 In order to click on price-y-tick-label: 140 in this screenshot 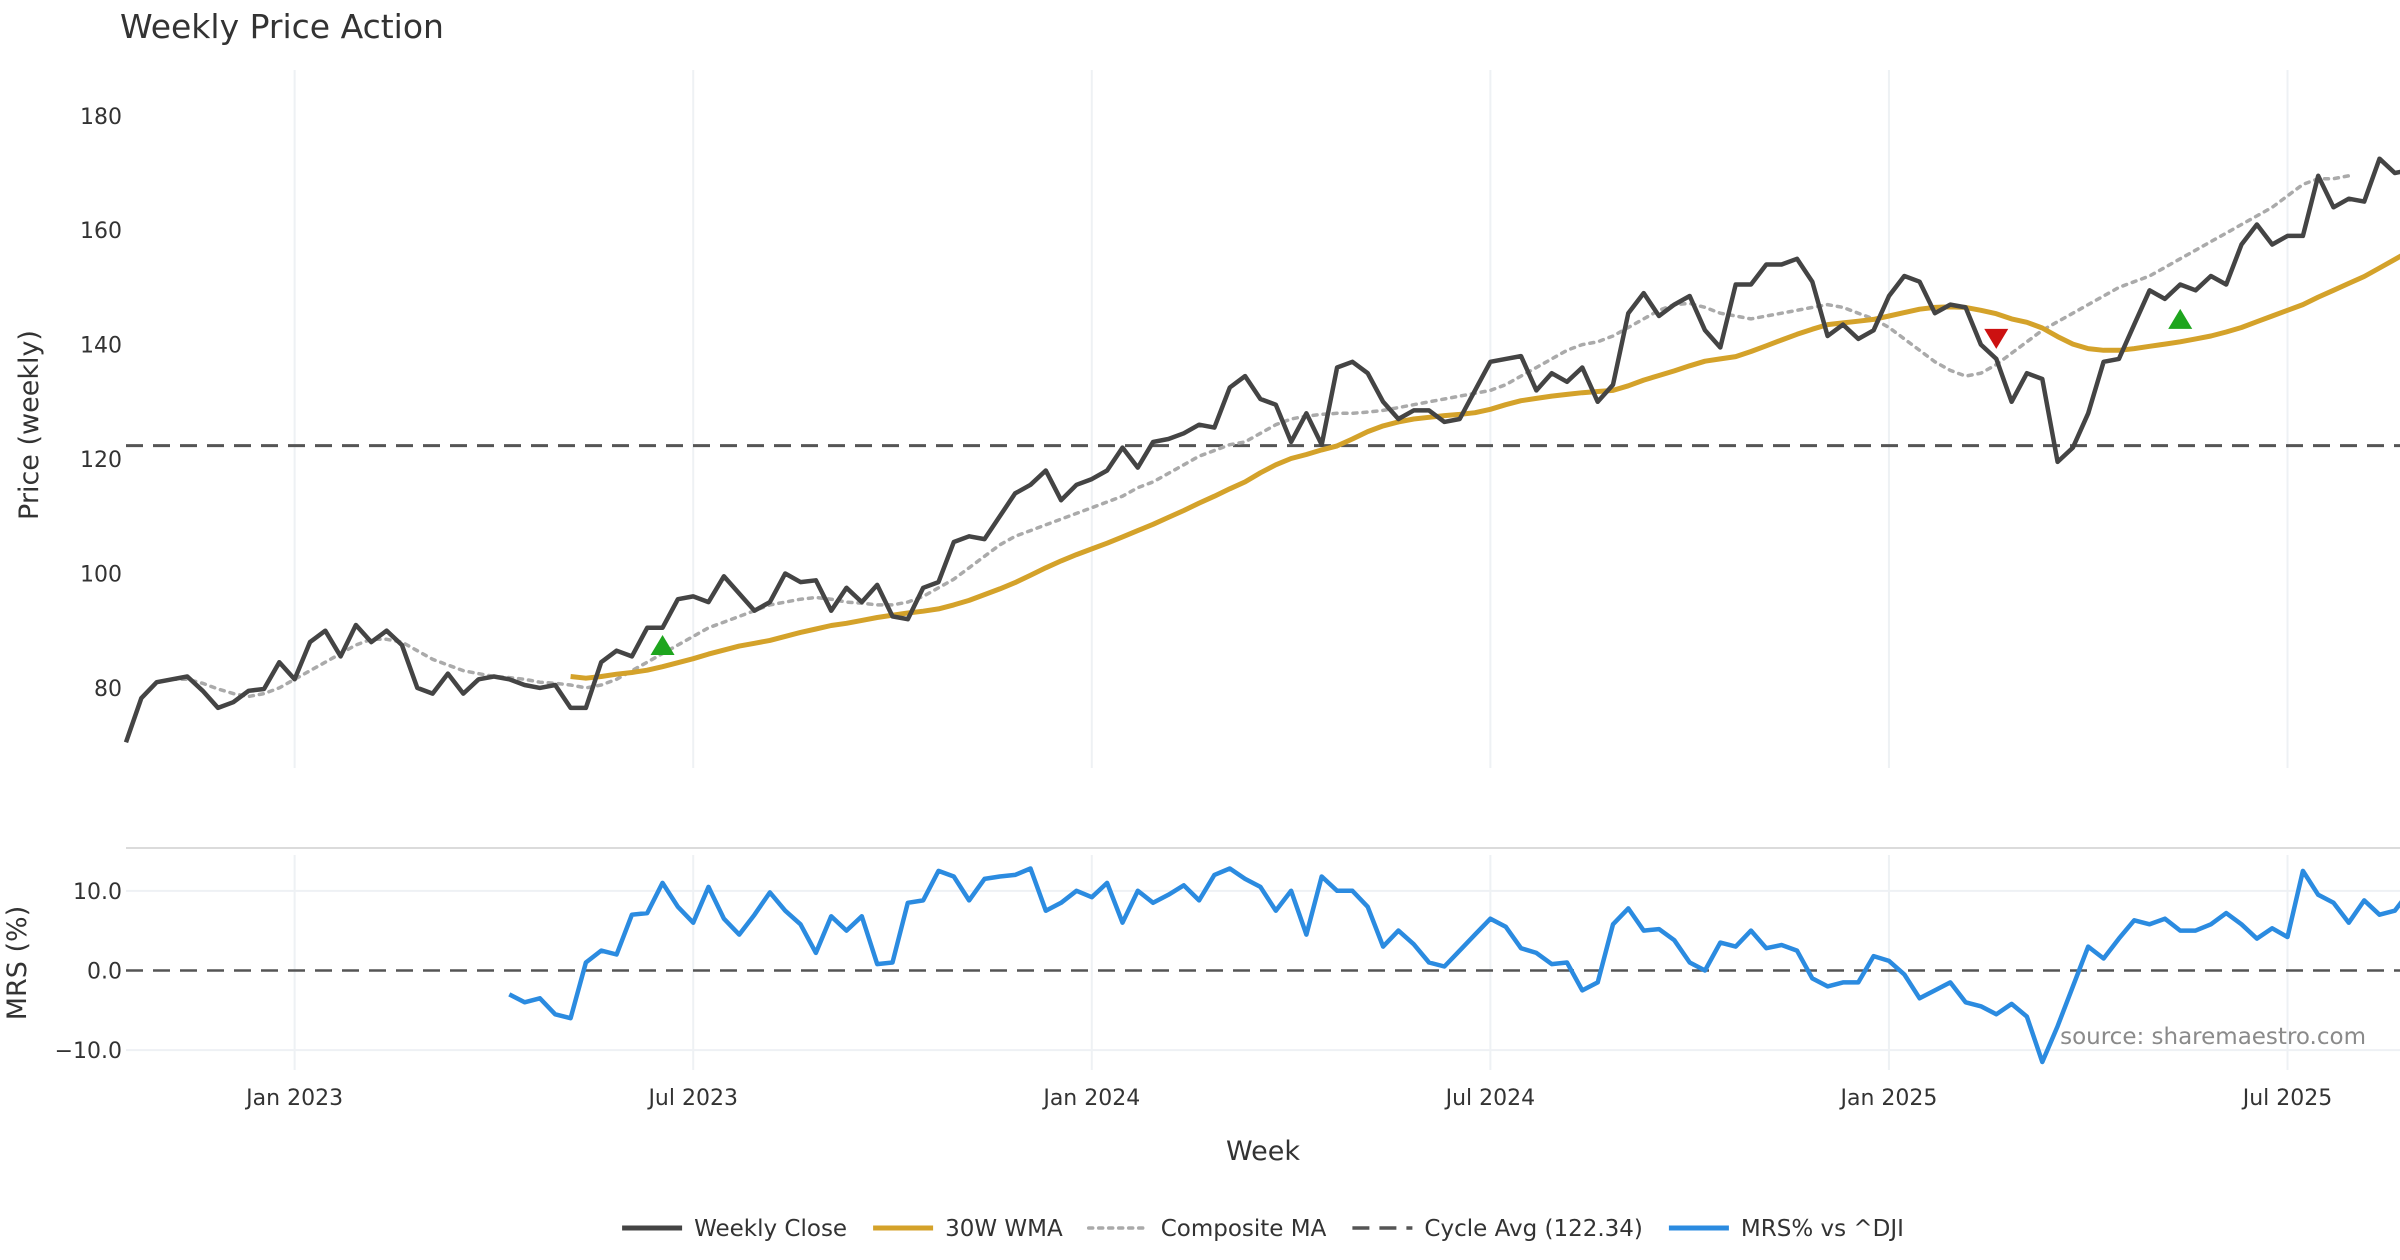, I will do `click(101, 346)`.